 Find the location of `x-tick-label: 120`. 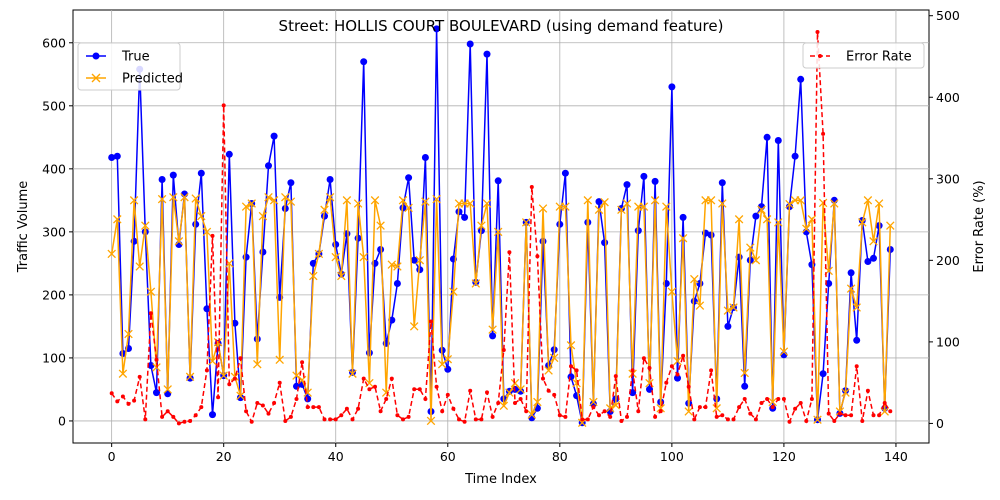

x-tick-label: 120 is located at coordinates (784, 456).